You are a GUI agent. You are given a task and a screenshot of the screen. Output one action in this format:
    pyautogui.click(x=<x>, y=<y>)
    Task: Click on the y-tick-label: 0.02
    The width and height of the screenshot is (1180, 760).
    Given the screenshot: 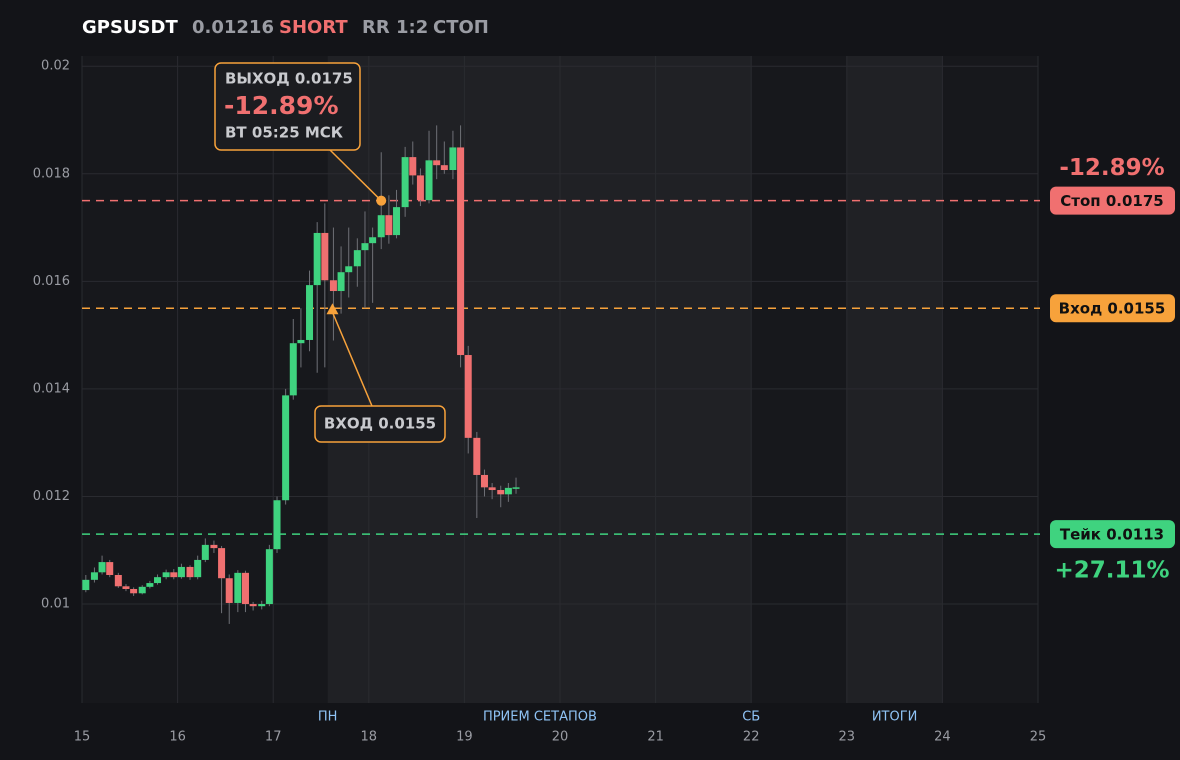 What is the action you would take?
    pyautogui.click(x=55, y=66)
    